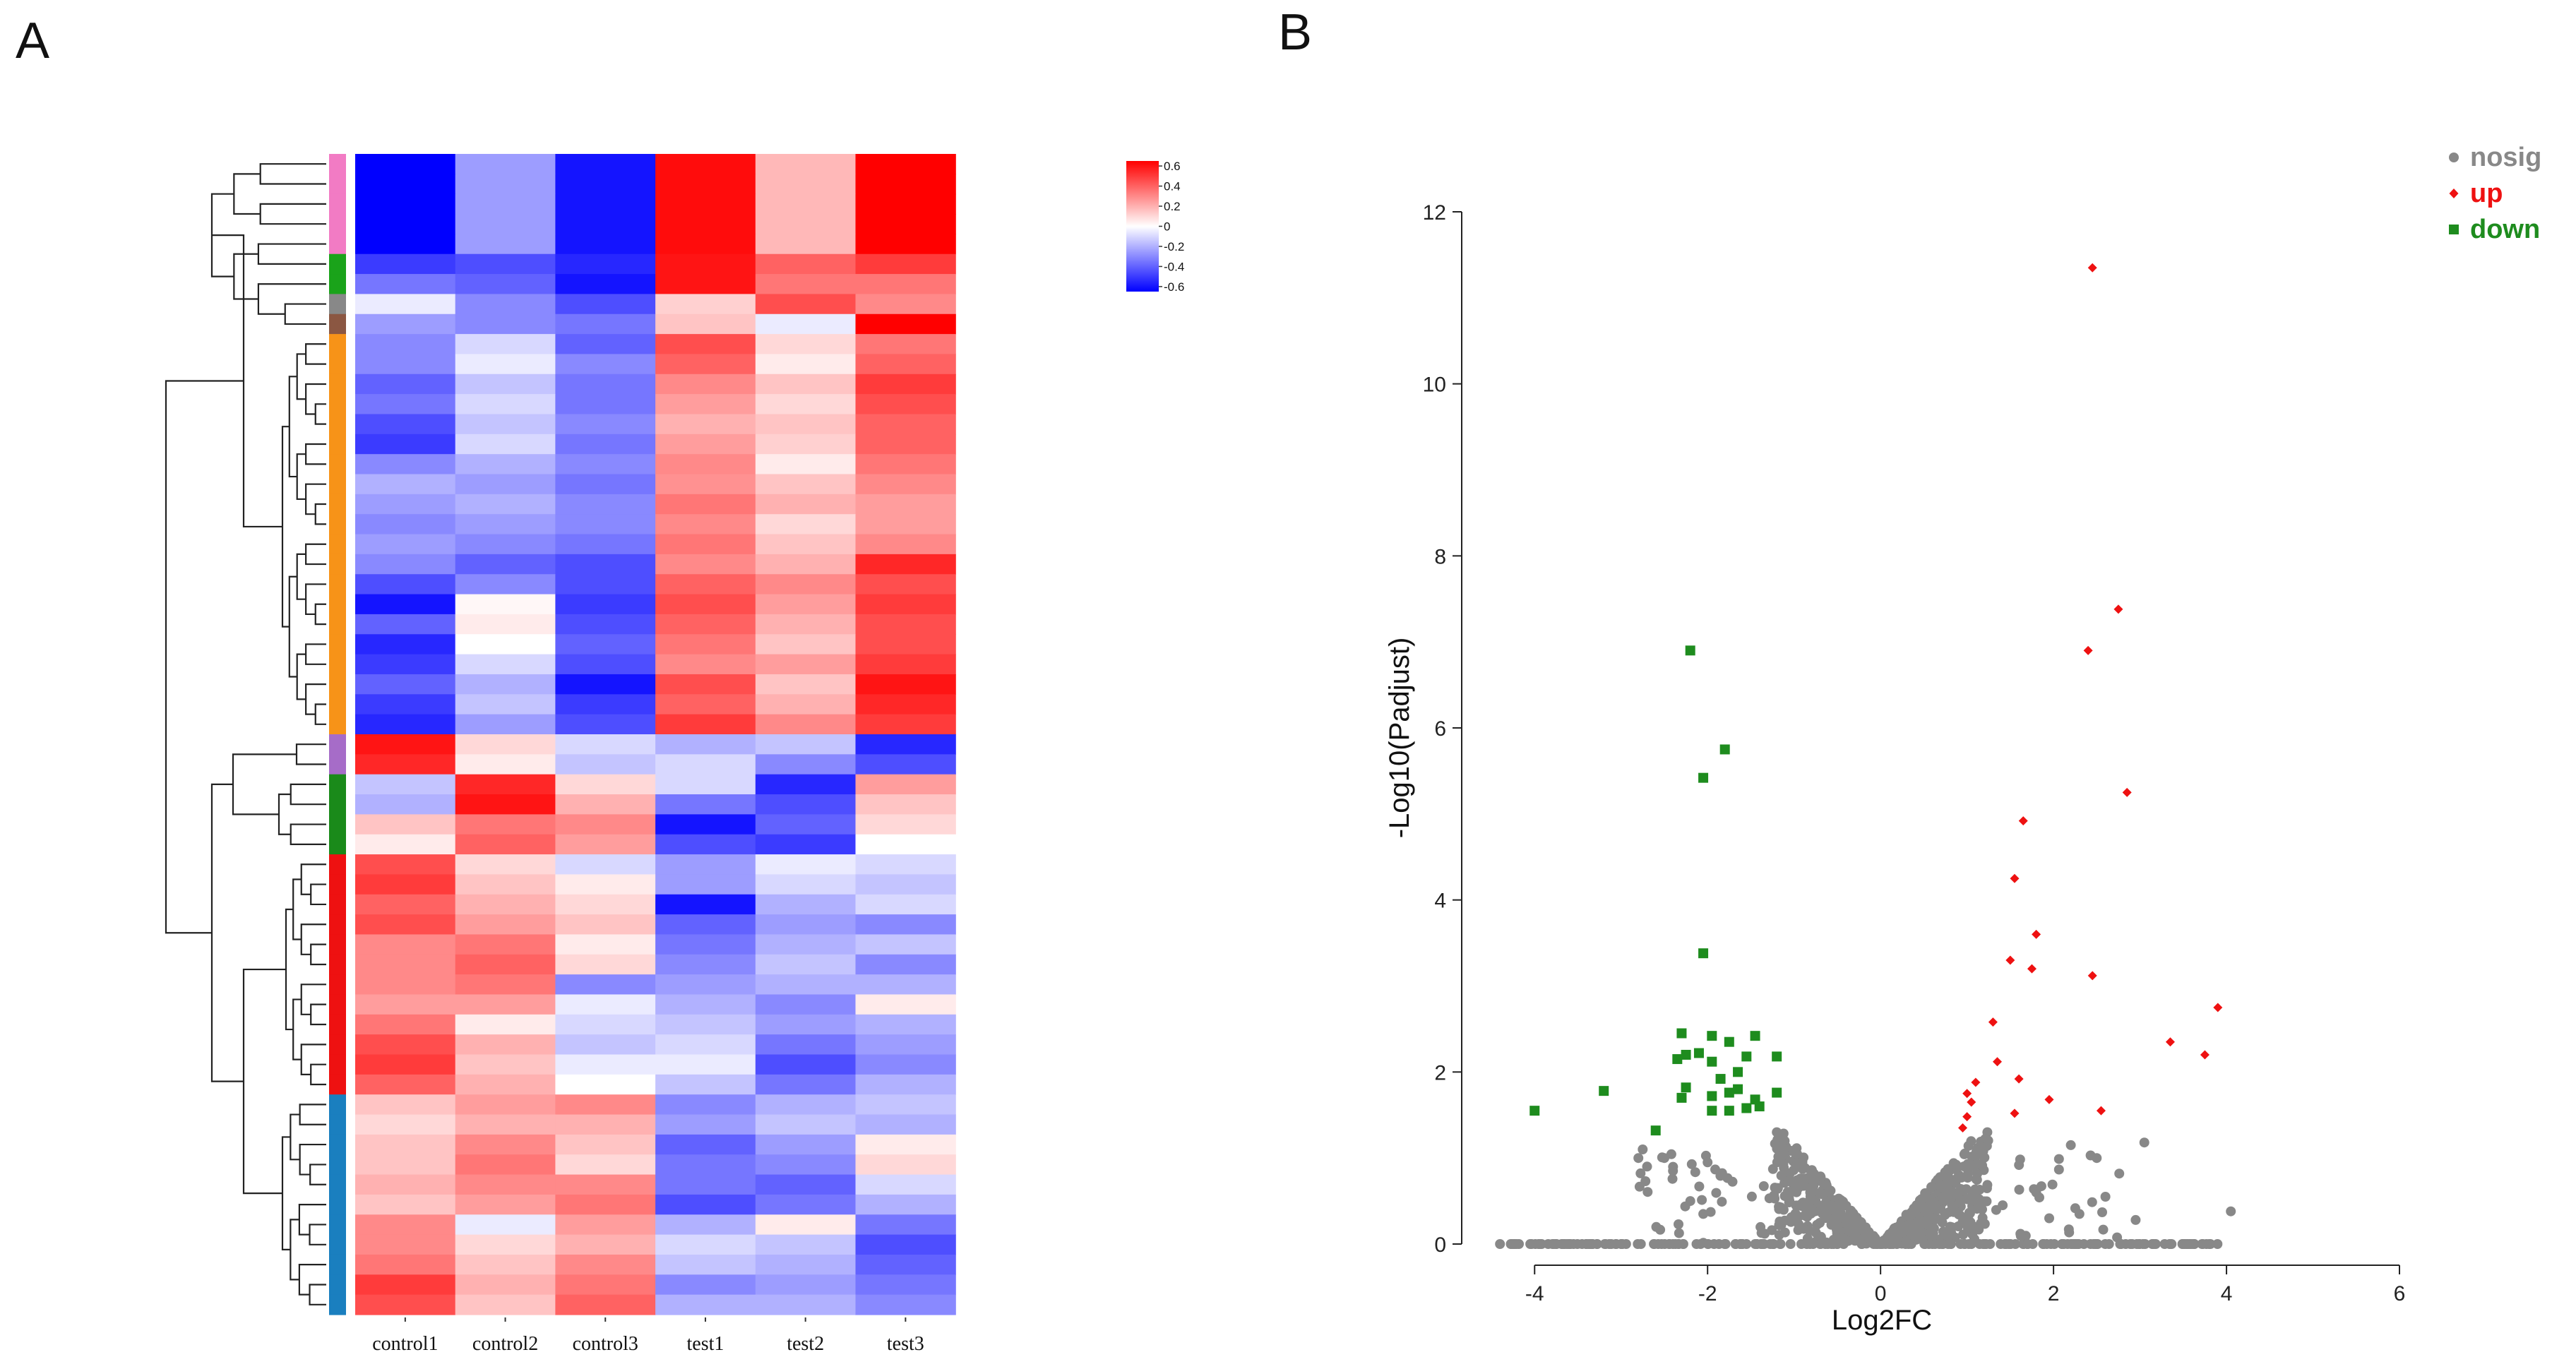 This screenshot has width=2576, height=1369. Describe the element at coordinates (605, 1344) in the screenshot. I see `column-label: control3` at that location.